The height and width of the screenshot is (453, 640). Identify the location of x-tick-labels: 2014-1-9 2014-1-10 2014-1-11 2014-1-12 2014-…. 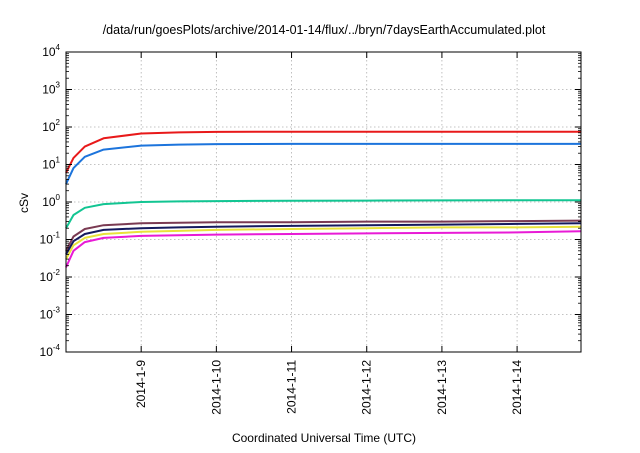
(329, 387).